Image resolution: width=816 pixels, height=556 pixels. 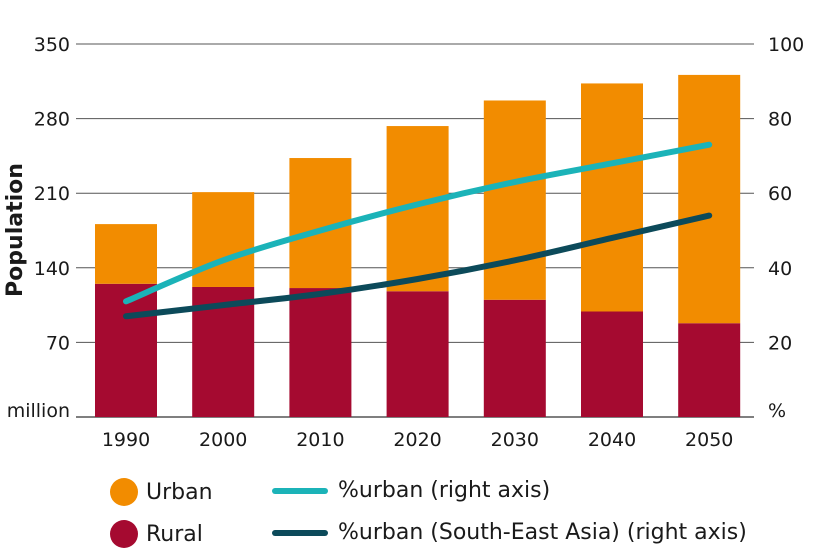 I want to click on y-axis-unit-label: million, so click(x=38, y=411).